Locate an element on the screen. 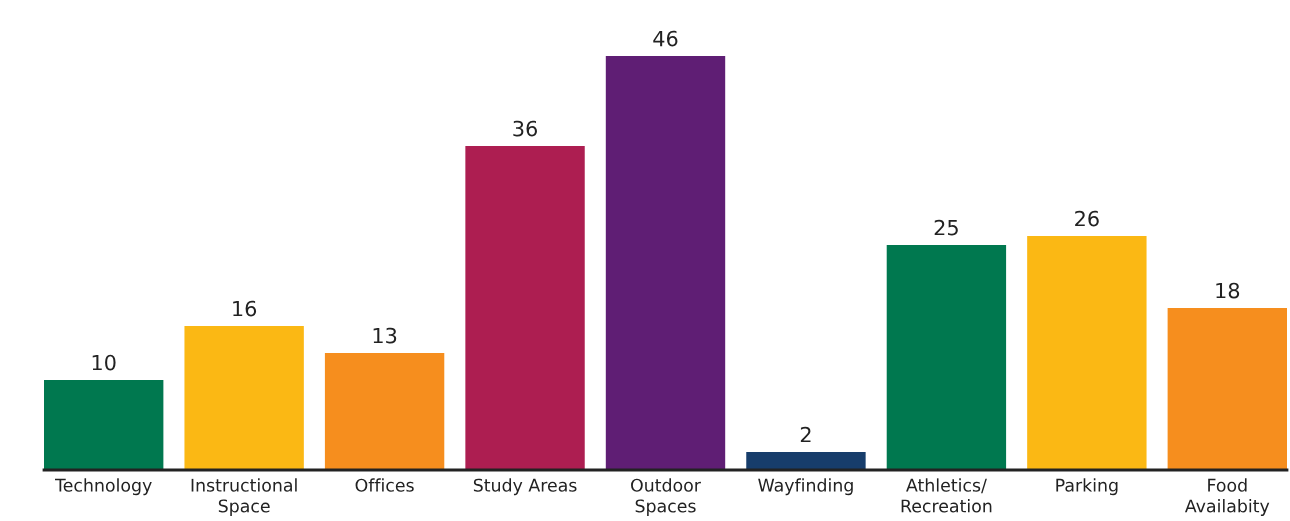  data-label: 36 is located at coordinates (525, 128).